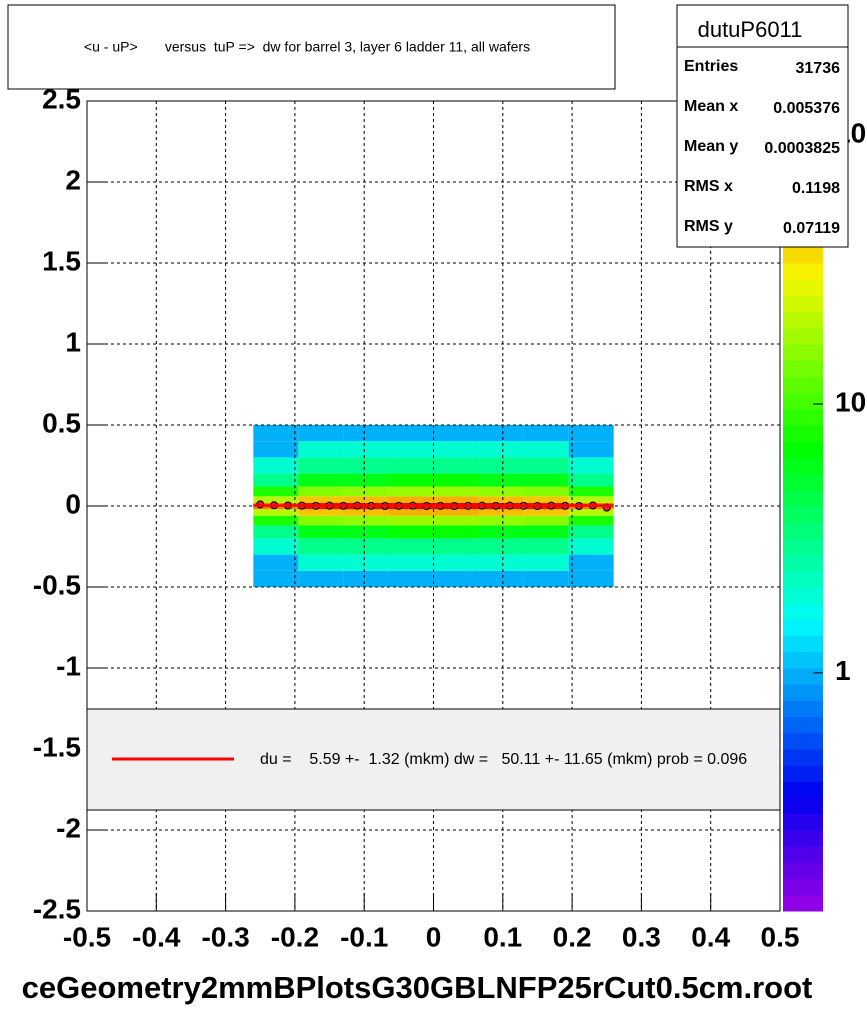  I want to click on x-tick-label: 0, so click(434, 936).